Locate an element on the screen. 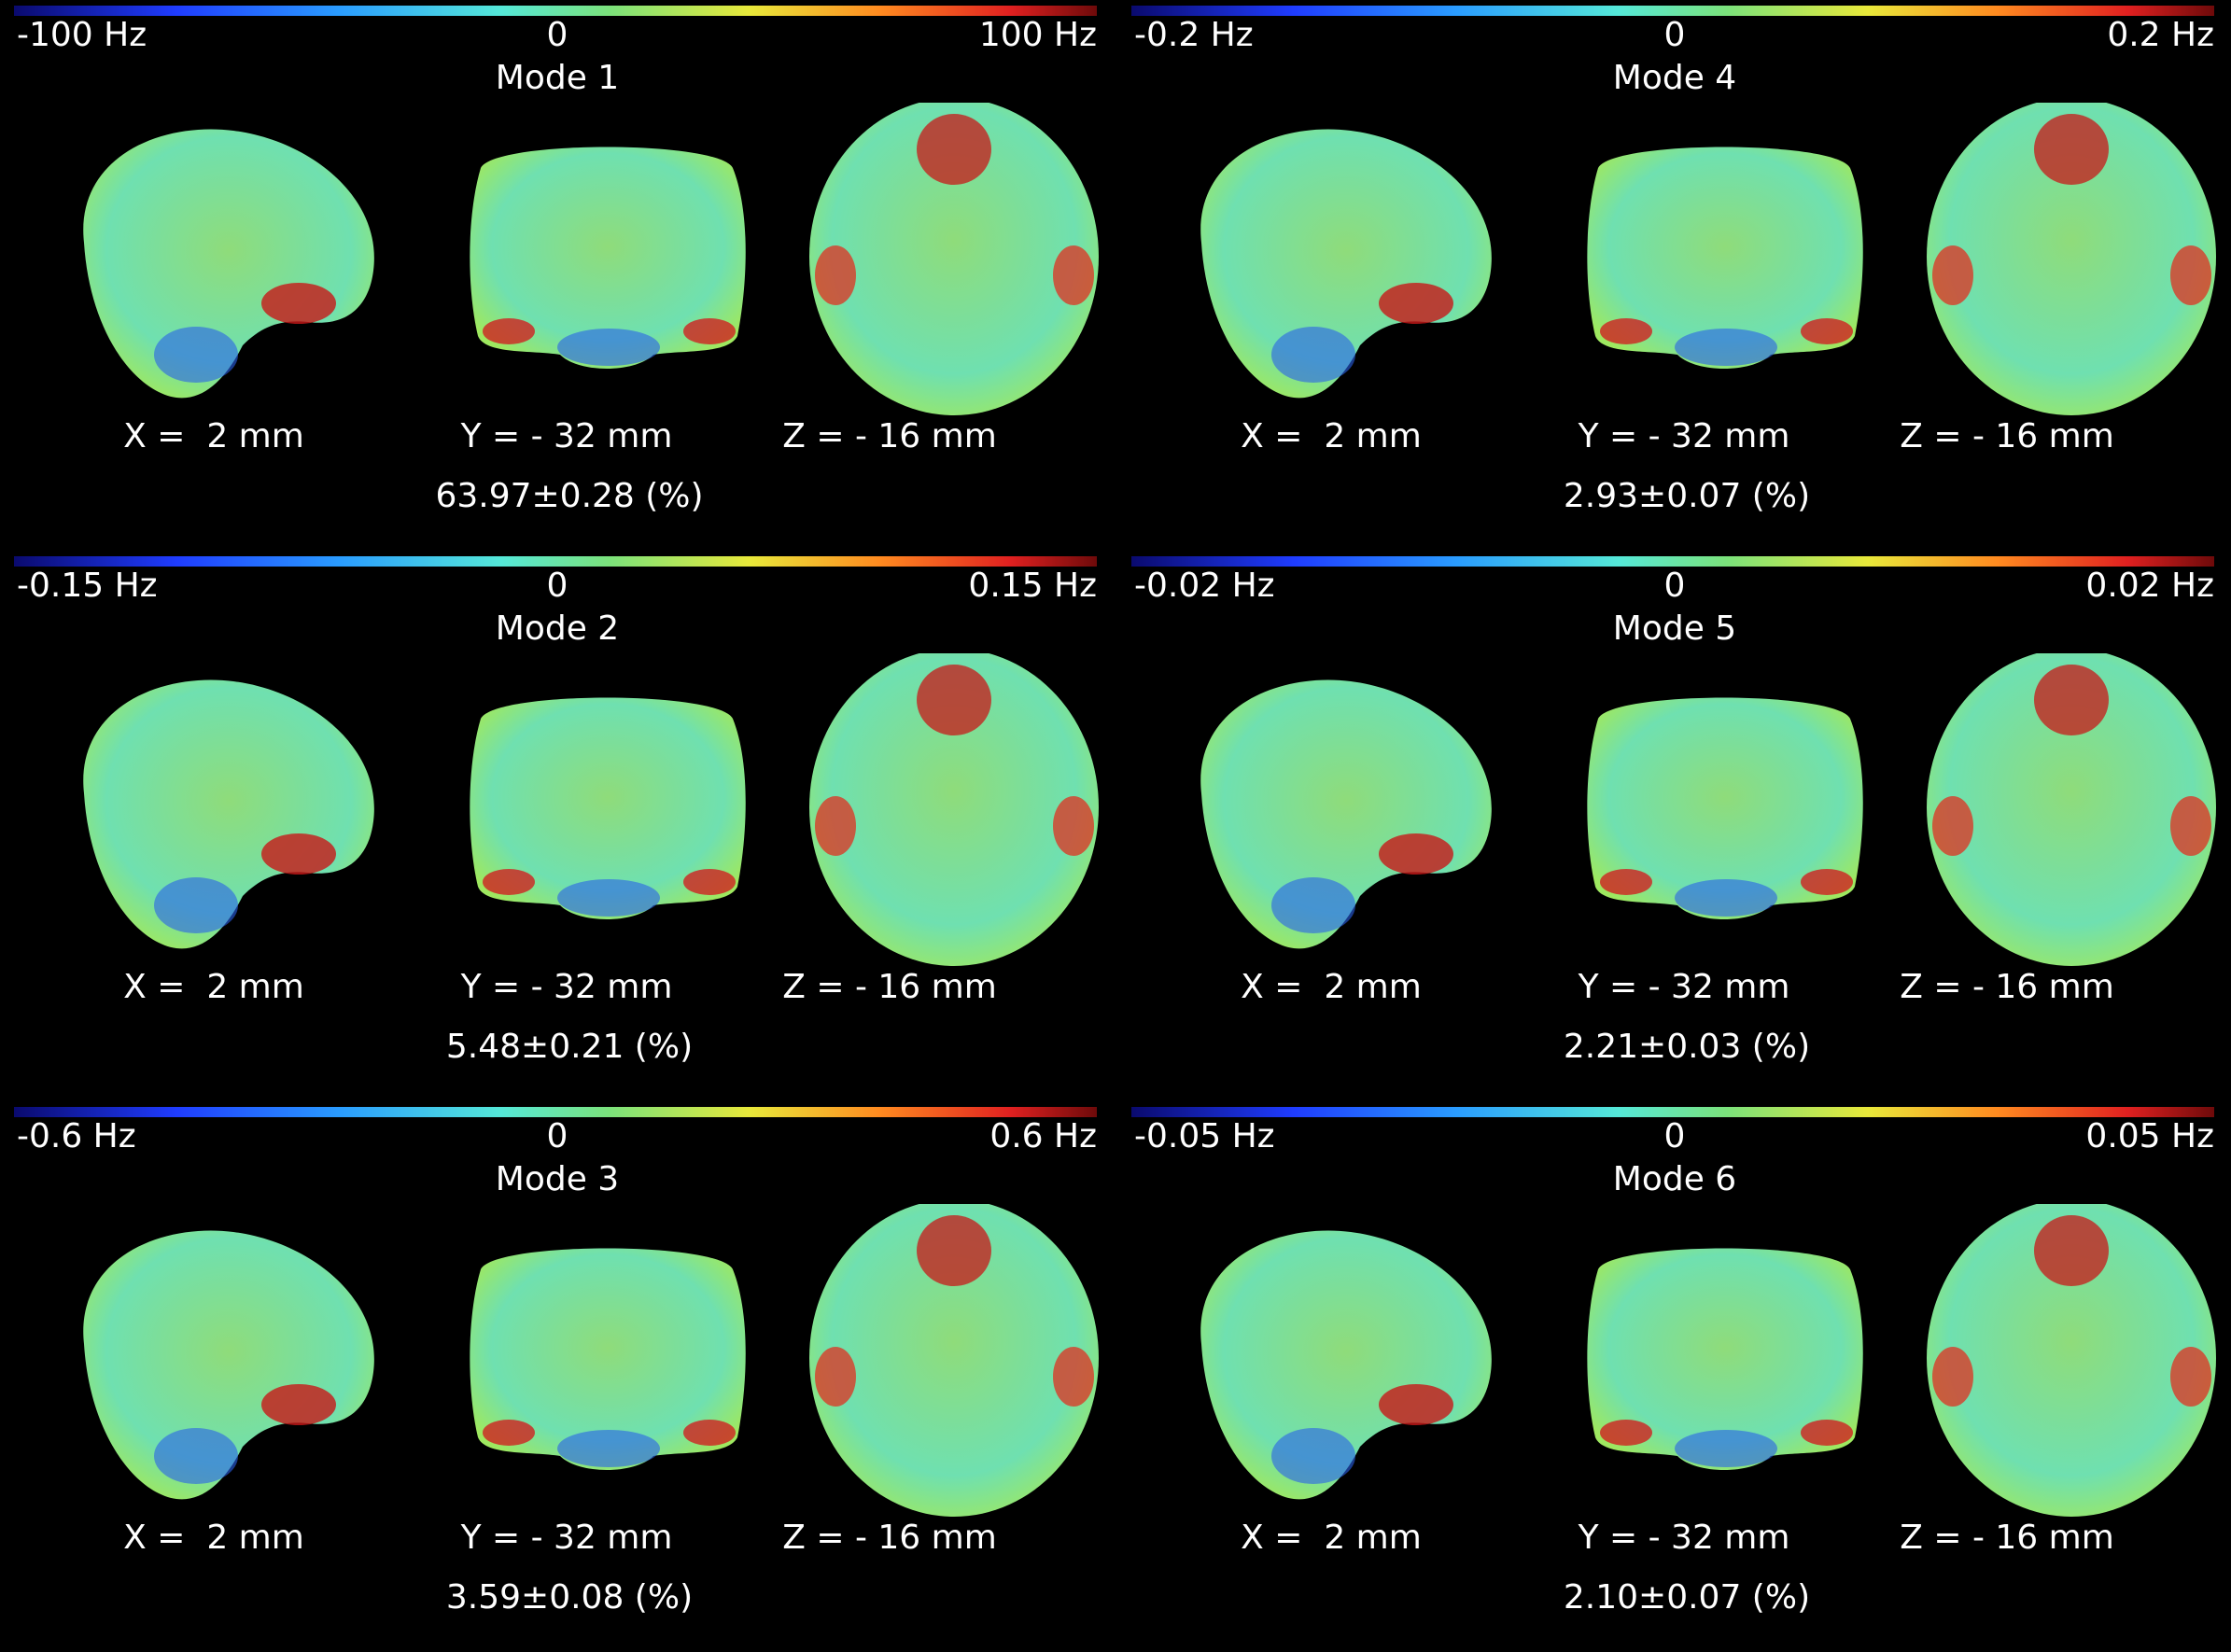  mode-title: Mode 1 is located at coordinates (557, 78).